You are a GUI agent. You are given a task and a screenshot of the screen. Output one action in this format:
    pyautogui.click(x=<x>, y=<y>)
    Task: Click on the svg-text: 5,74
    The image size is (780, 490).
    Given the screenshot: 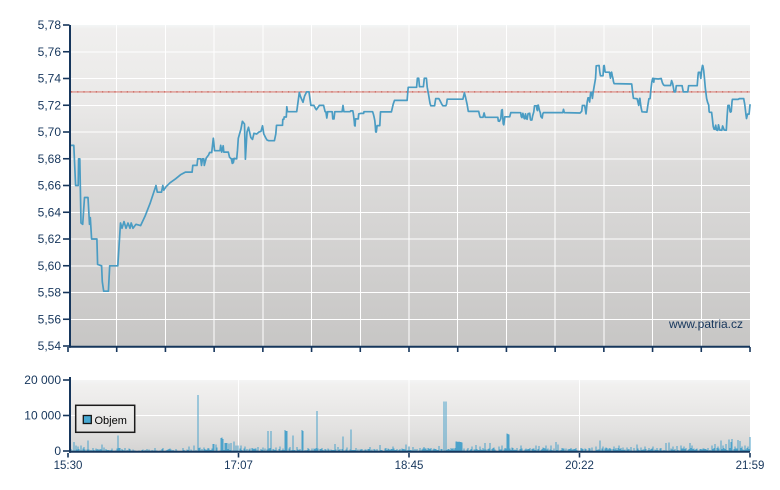 What is the action you would take?
    pyautogui.click(x=50, y=79)
    